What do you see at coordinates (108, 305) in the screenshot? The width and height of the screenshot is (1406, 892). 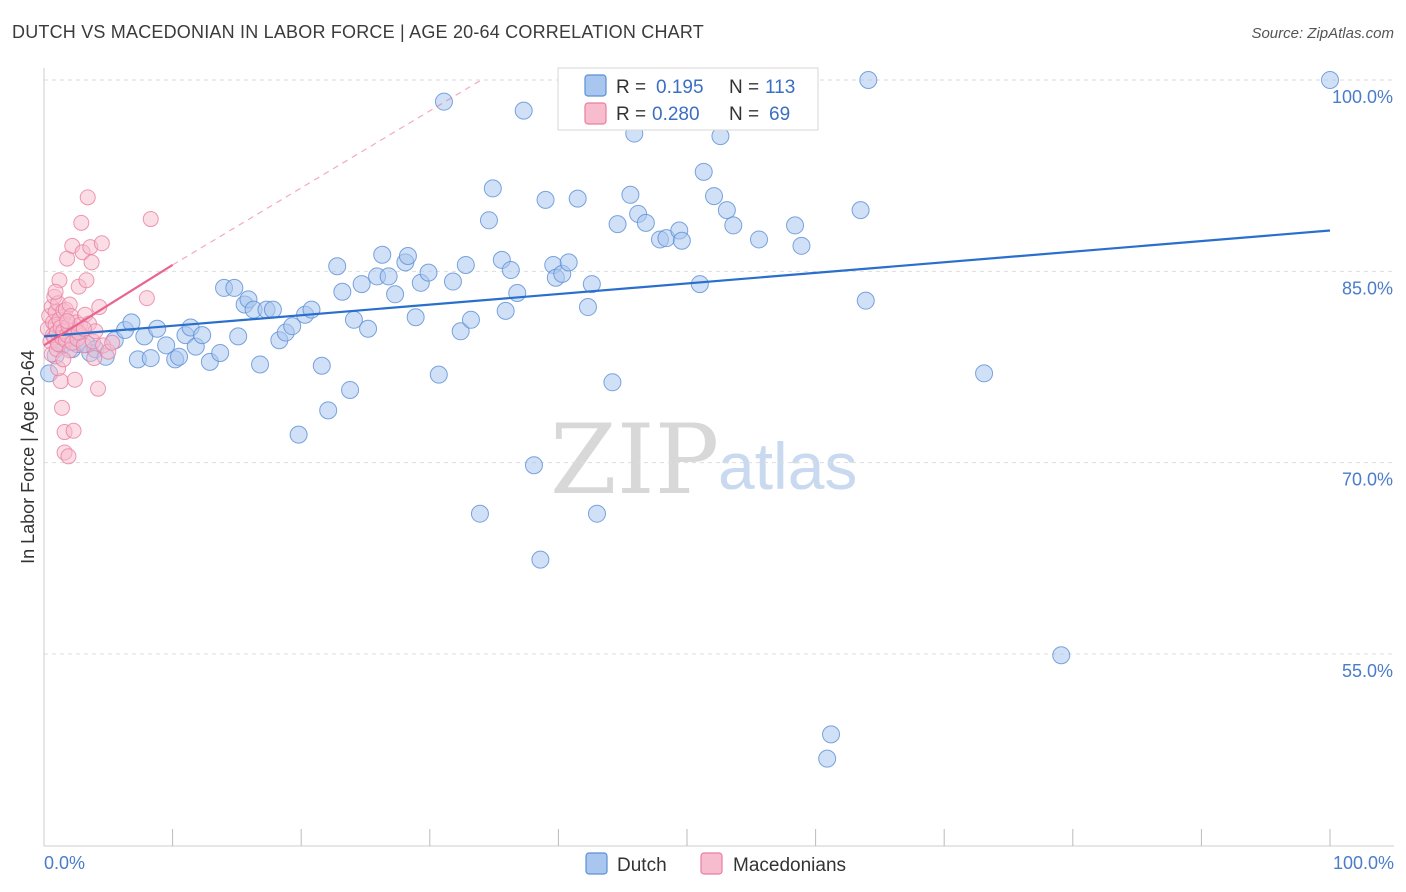 I see `macedonian-trend-line` at bounding box center [108, 305].